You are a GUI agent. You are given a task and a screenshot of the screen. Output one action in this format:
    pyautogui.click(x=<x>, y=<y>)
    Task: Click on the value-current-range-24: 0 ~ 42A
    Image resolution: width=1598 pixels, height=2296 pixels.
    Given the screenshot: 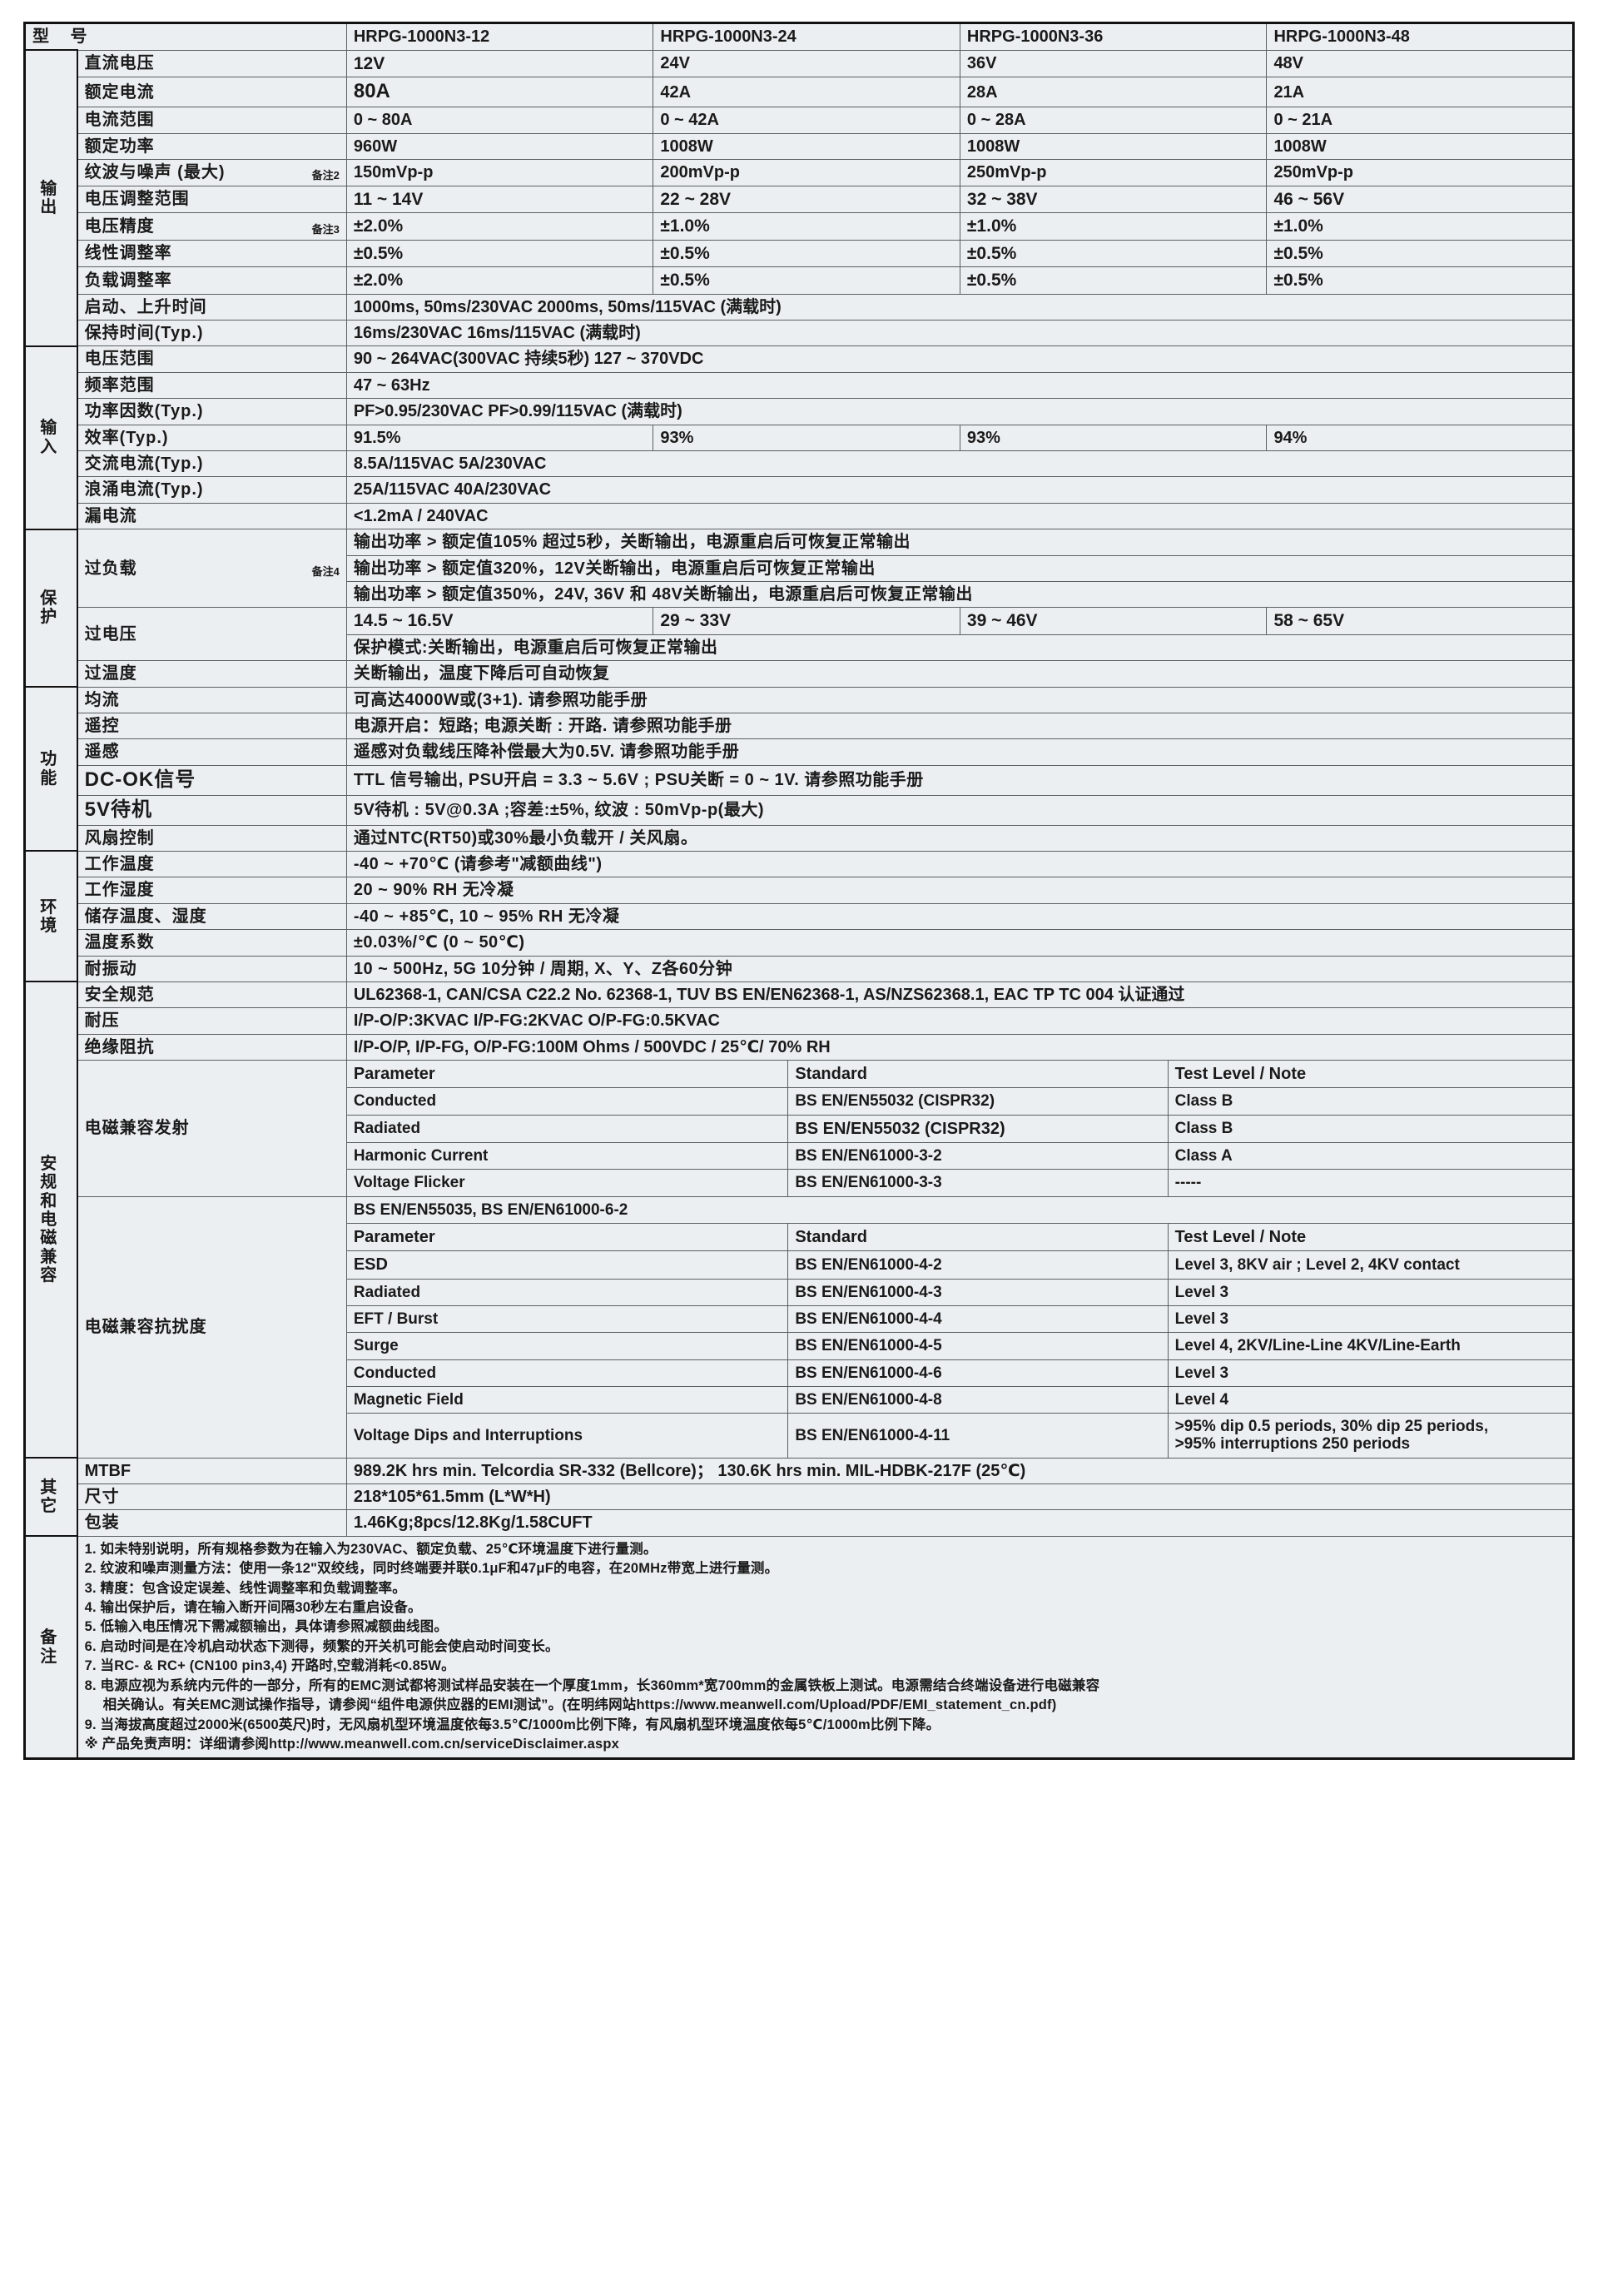 What is the action you would take?
    pyautogui.click(x=806, y=121)
    